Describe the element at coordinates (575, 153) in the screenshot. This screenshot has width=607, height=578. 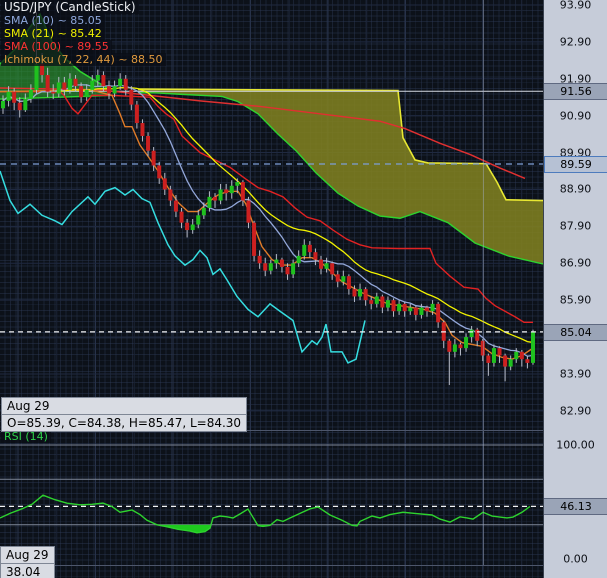
I see `price-tick-label: 89.90` at that location.